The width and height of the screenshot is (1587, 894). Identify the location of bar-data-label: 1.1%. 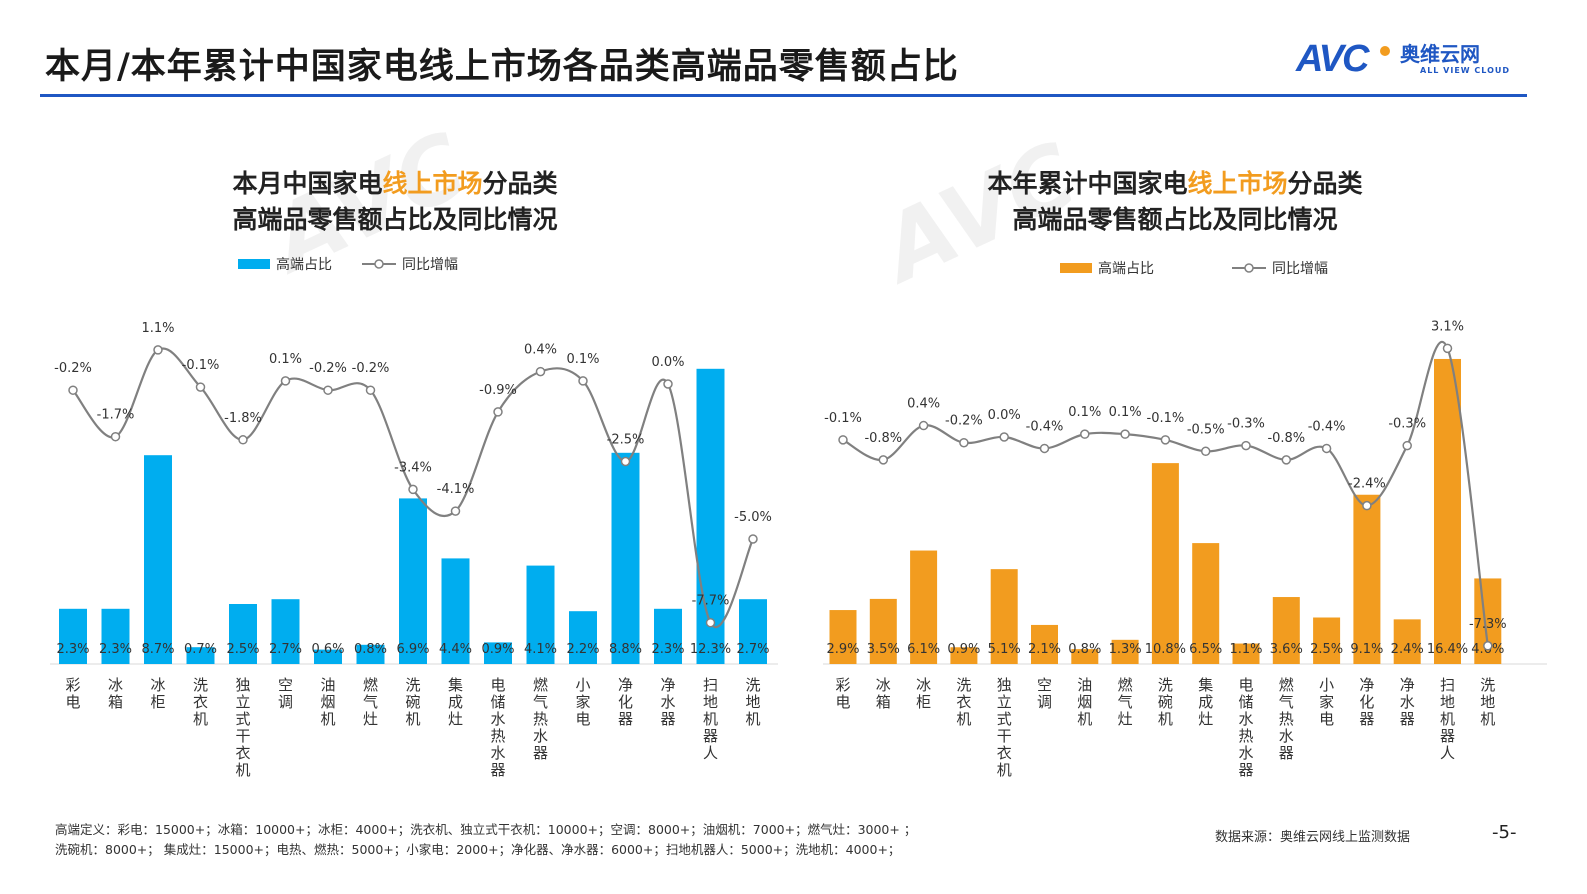
(1245, 649).